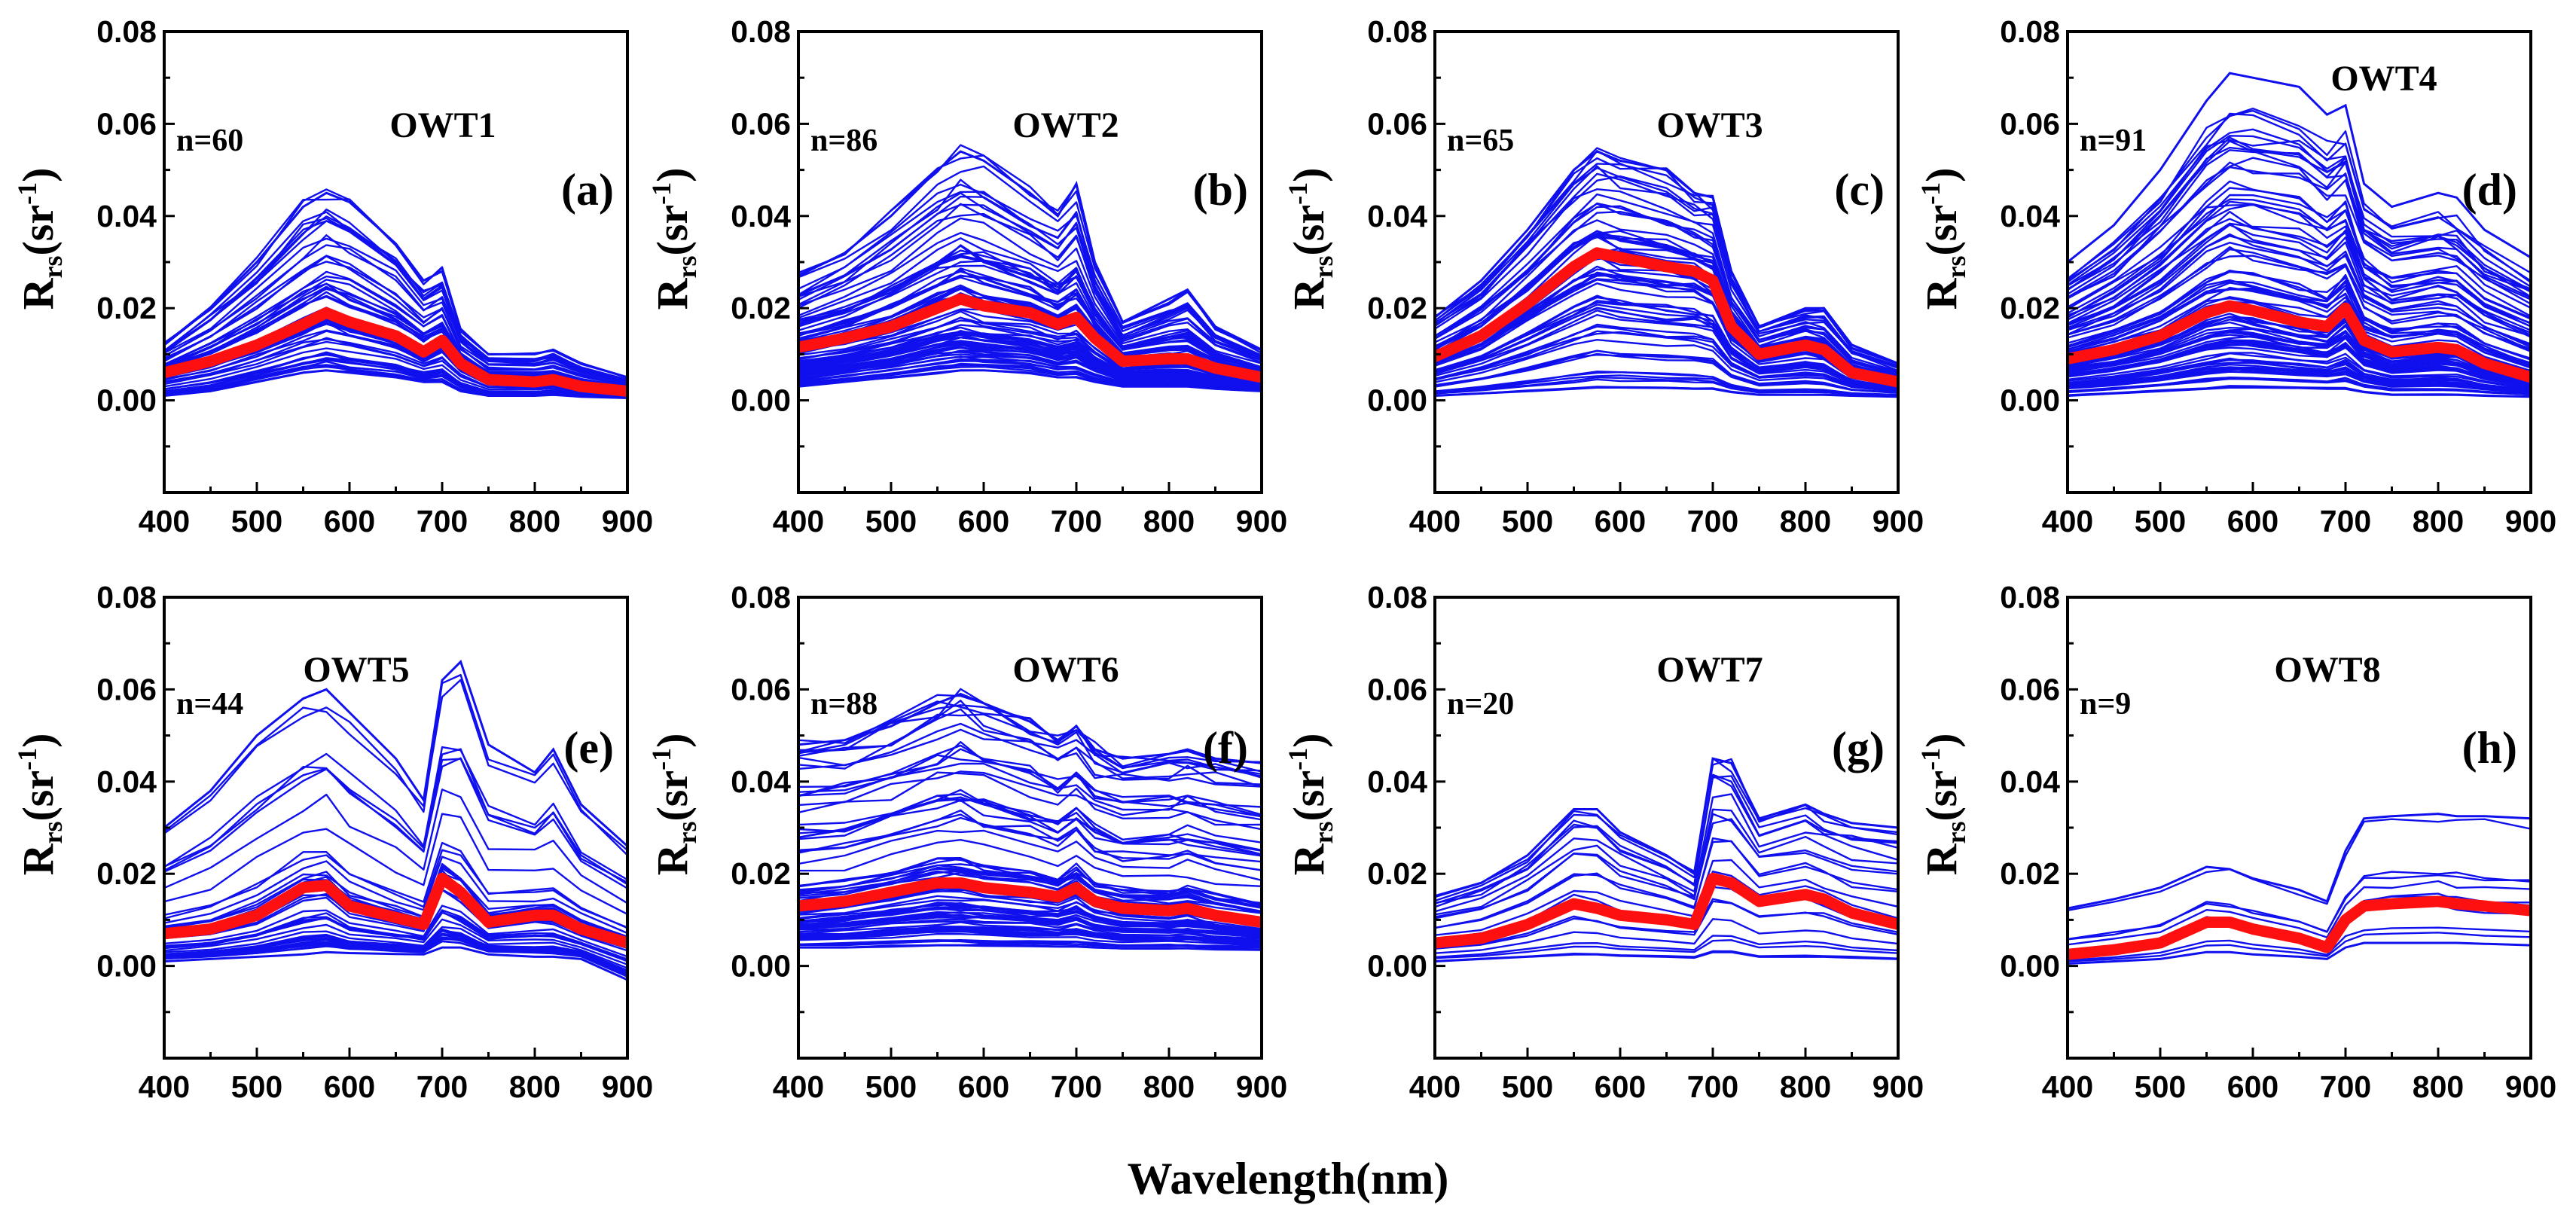 This screenshot has width=2576, height=1208. Describe the element at coordinates (1288, 1178) in the screenshot. I see `common-x-axis-label: Wavelength(nm)` at that location.